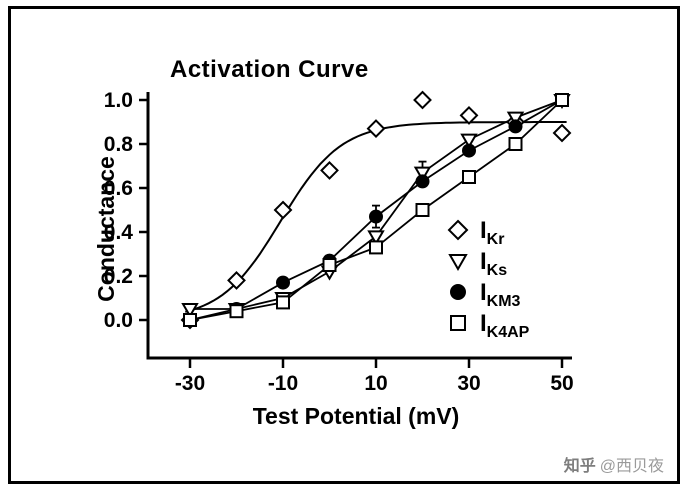 The width and height of the screenshot is (688, 490). I want to click on x-tick-label: 10, so click(375, 383).